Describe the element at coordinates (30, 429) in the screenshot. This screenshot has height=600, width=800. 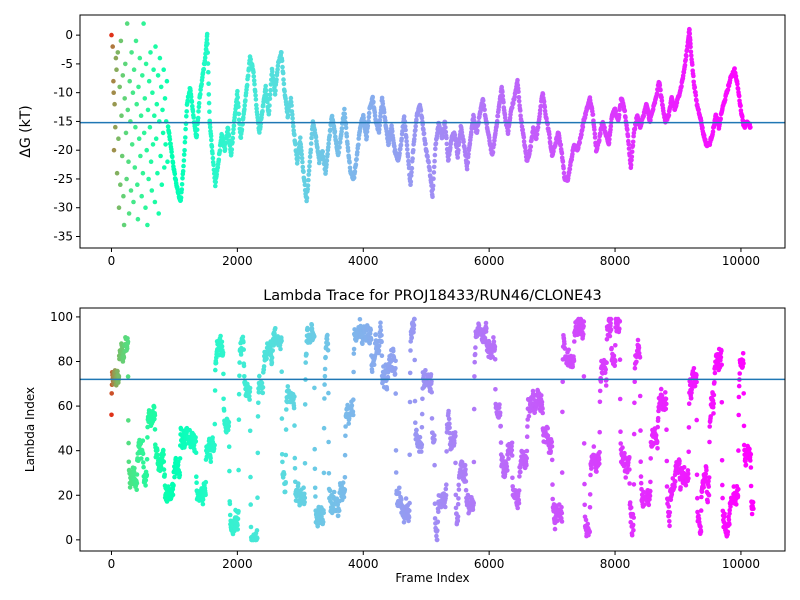
I see `lambda-y-axis-label: Lambda Index` at that location.